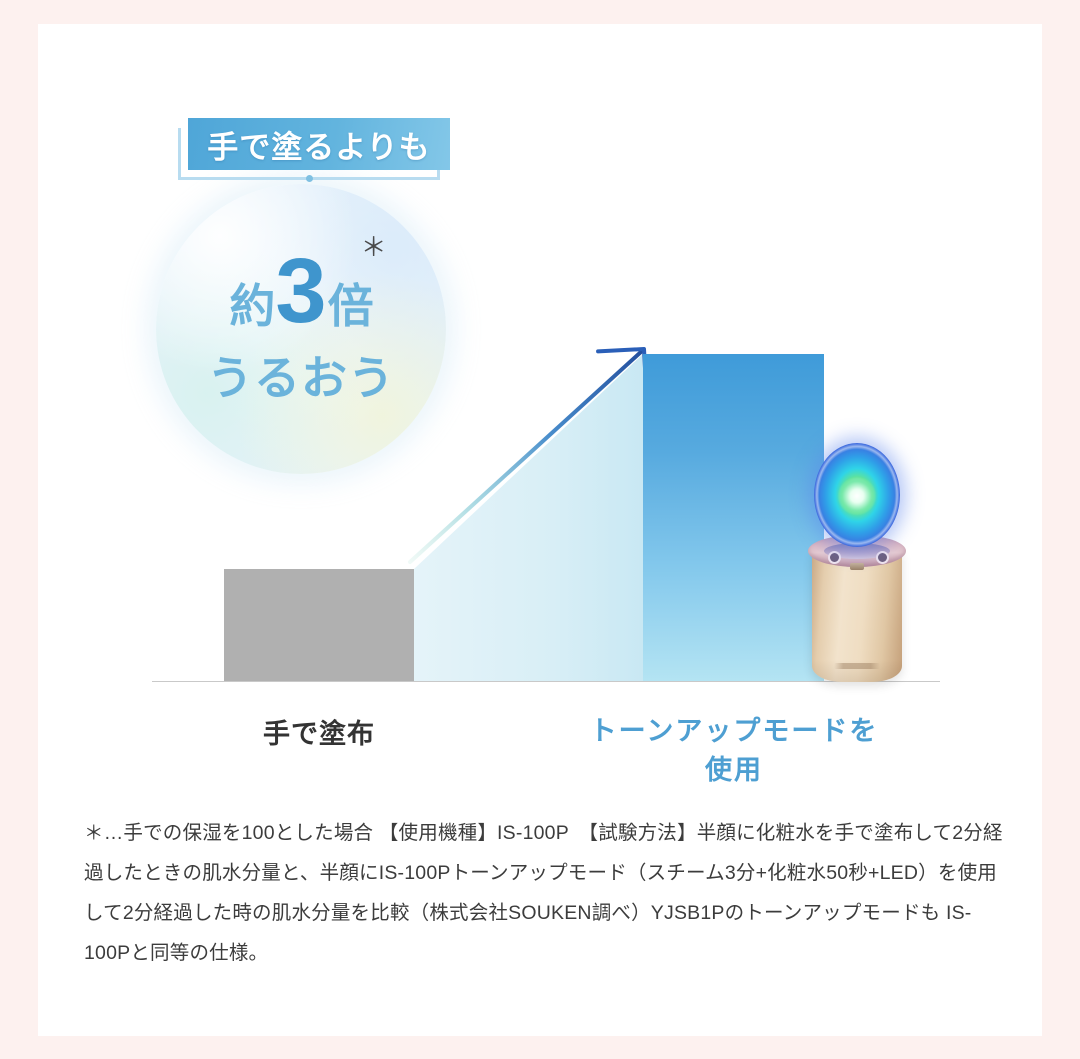  I want to click on bubble-prefix: 約, so click(252, 305).